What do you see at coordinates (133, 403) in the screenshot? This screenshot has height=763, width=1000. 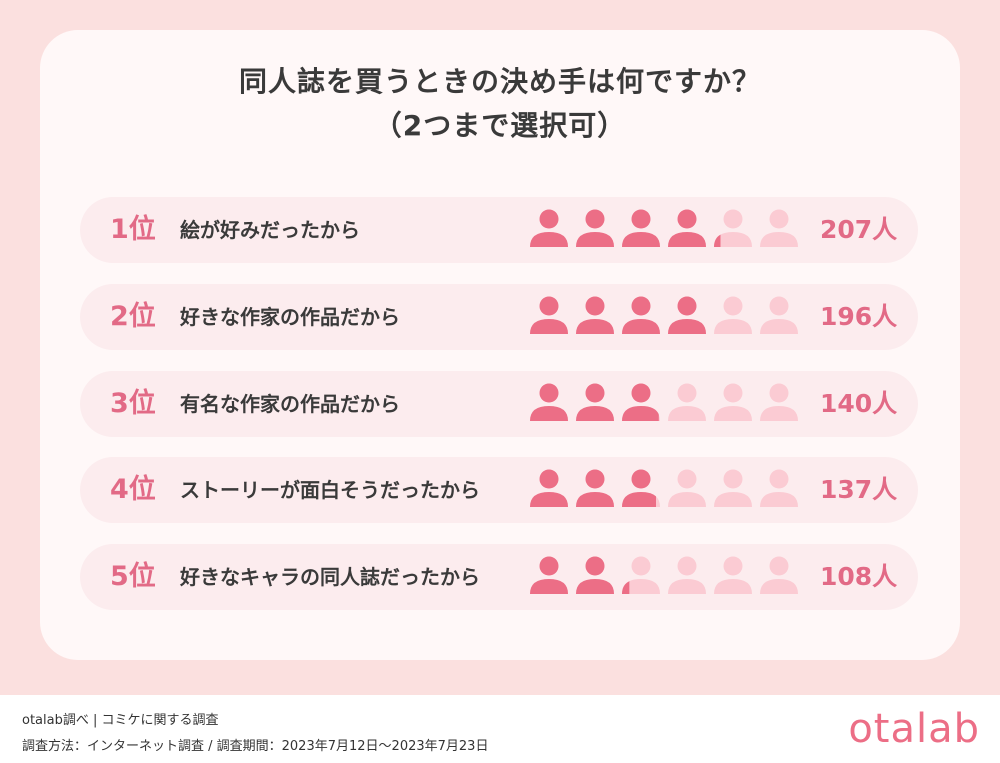 I see `rank-label: 3位` at bounding box center [133, 403].